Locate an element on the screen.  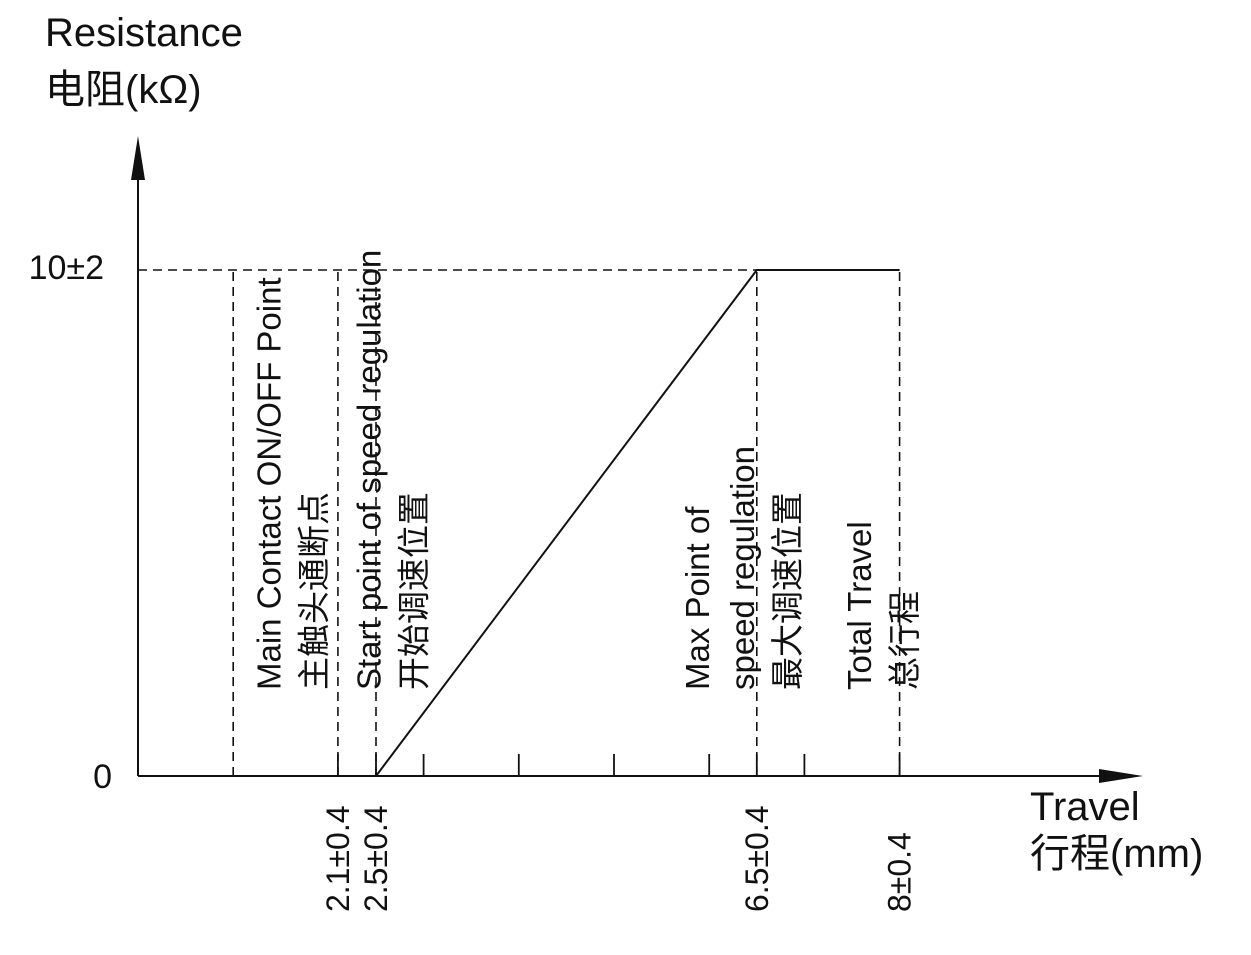
y-axis-title-line-2: 电阻(kΩ) is located at coordinates (123, 90).